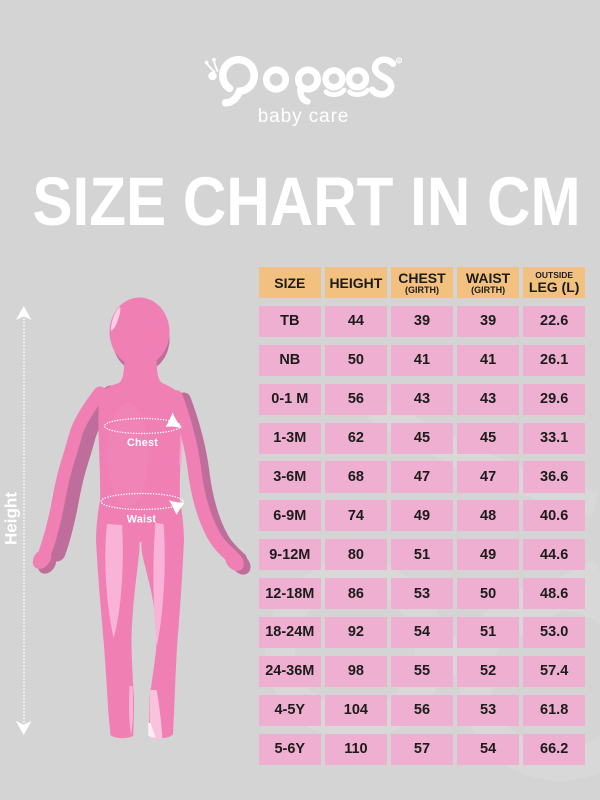  Describe the element at coordinates (304, 116) in the screenshot. I see `svg-text: baby care` at that location.